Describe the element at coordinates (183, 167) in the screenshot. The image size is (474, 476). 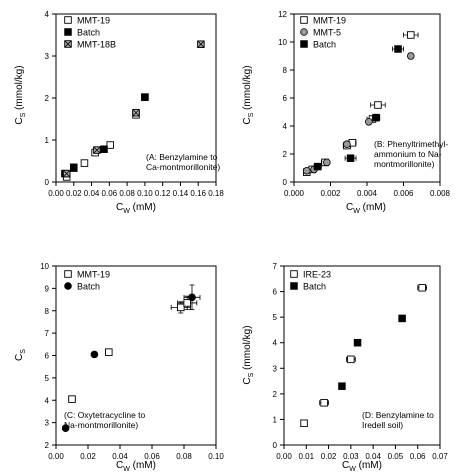
I see `annotation-line: Ca-montmorillonite)` at that location.